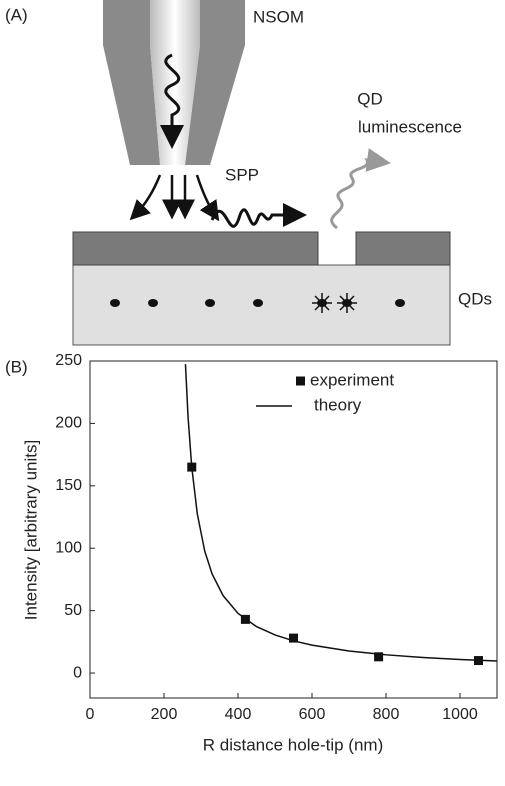 This screenshot has height=786, width=505. What do you see at coordinates (257, 303) in the screenshot?
I see `quantum-dots` at bounding box center [257, 303].